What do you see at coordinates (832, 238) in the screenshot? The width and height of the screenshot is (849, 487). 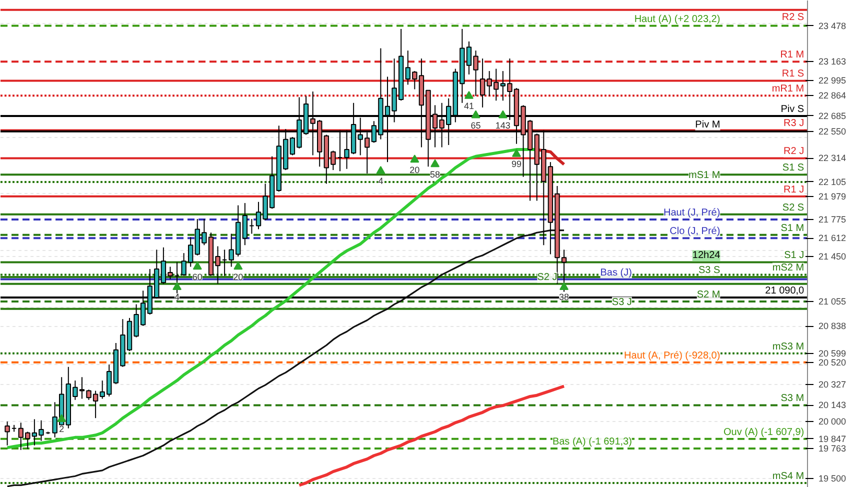 I see `y-tick-label: 21 612` at bounding box center [832, 238].